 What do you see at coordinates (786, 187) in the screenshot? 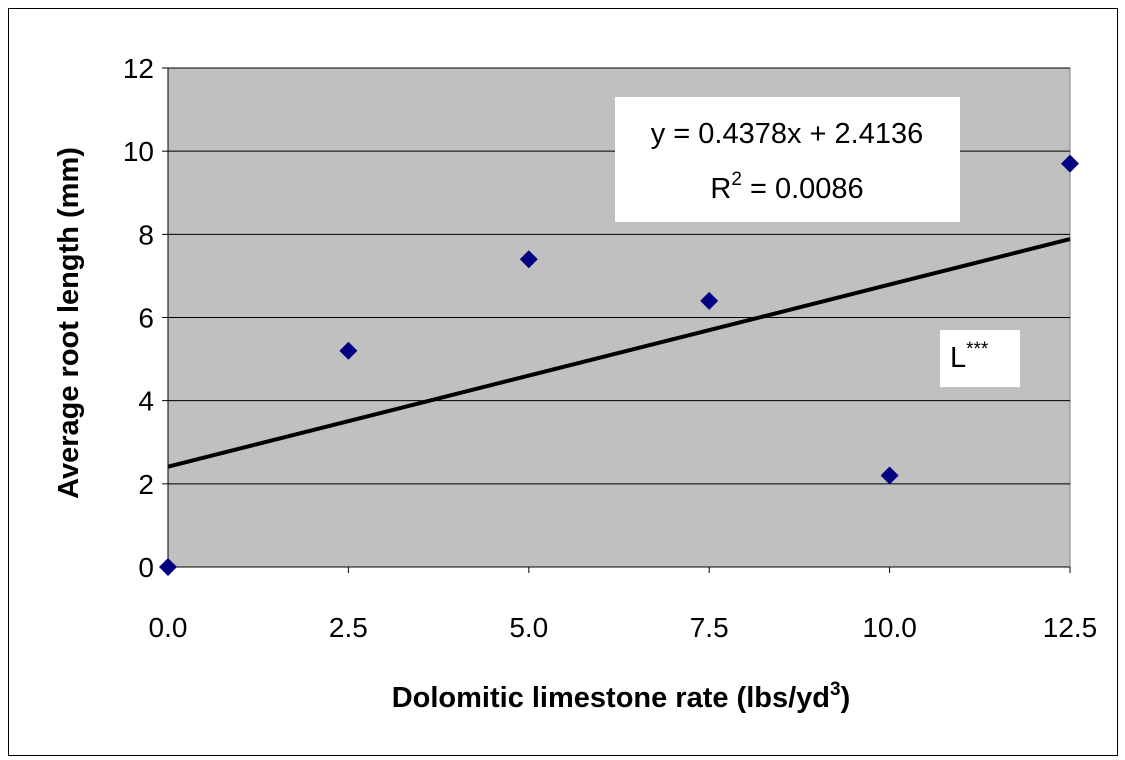
I see `r2-label: R2 = 0.0086` at bounding box center [786, 187].